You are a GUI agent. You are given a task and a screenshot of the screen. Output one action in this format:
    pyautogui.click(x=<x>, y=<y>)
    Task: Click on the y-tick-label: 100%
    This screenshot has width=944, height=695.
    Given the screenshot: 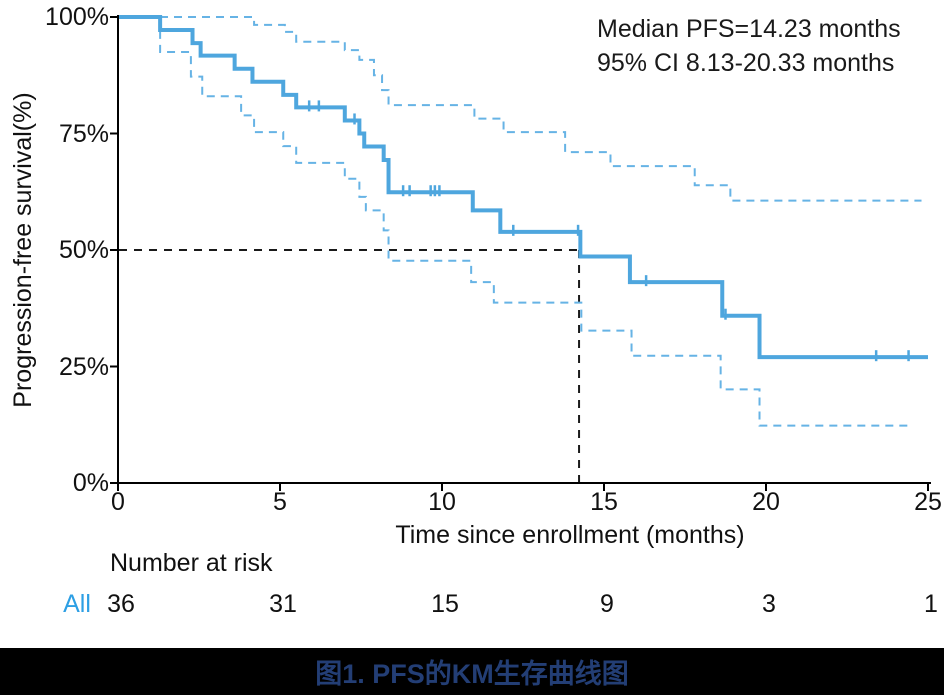 What is the action you would take?
    pyautogui.click(x=77, y=17)
    